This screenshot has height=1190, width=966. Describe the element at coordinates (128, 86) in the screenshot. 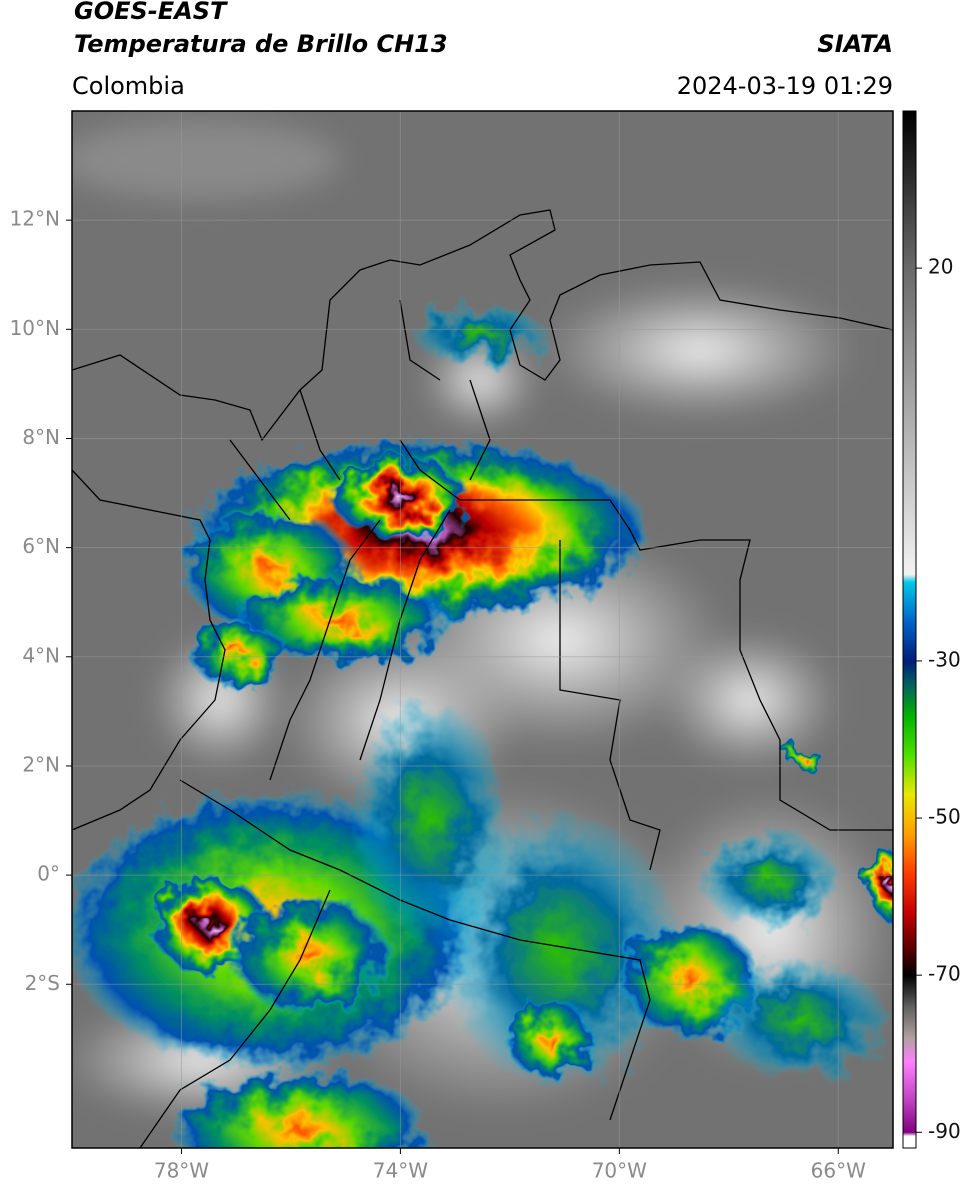

I see `region: Colombia` at that location.